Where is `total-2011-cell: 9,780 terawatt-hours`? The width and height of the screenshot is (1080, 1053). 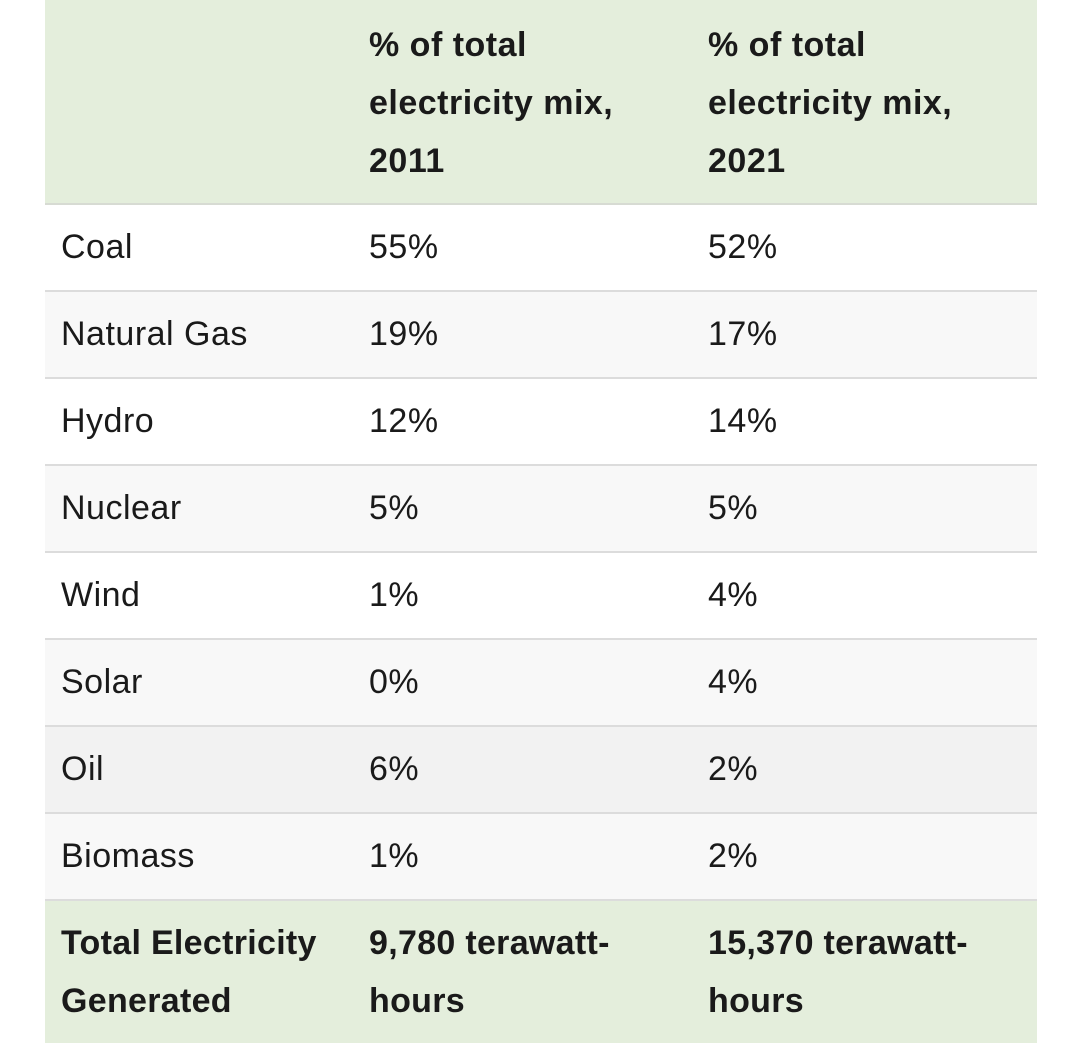
total-2011-cell: 9,780 terawatt-hours is located at coordinates (489, 972).